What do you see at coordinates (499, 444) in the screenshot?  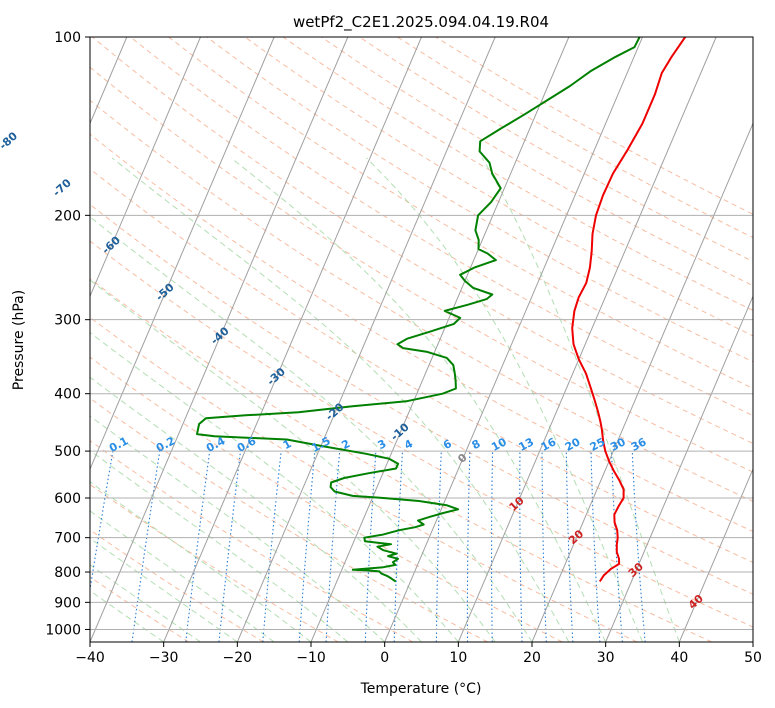 I see `mixing-ratio-label: 10` at bounding box center [499, 444].